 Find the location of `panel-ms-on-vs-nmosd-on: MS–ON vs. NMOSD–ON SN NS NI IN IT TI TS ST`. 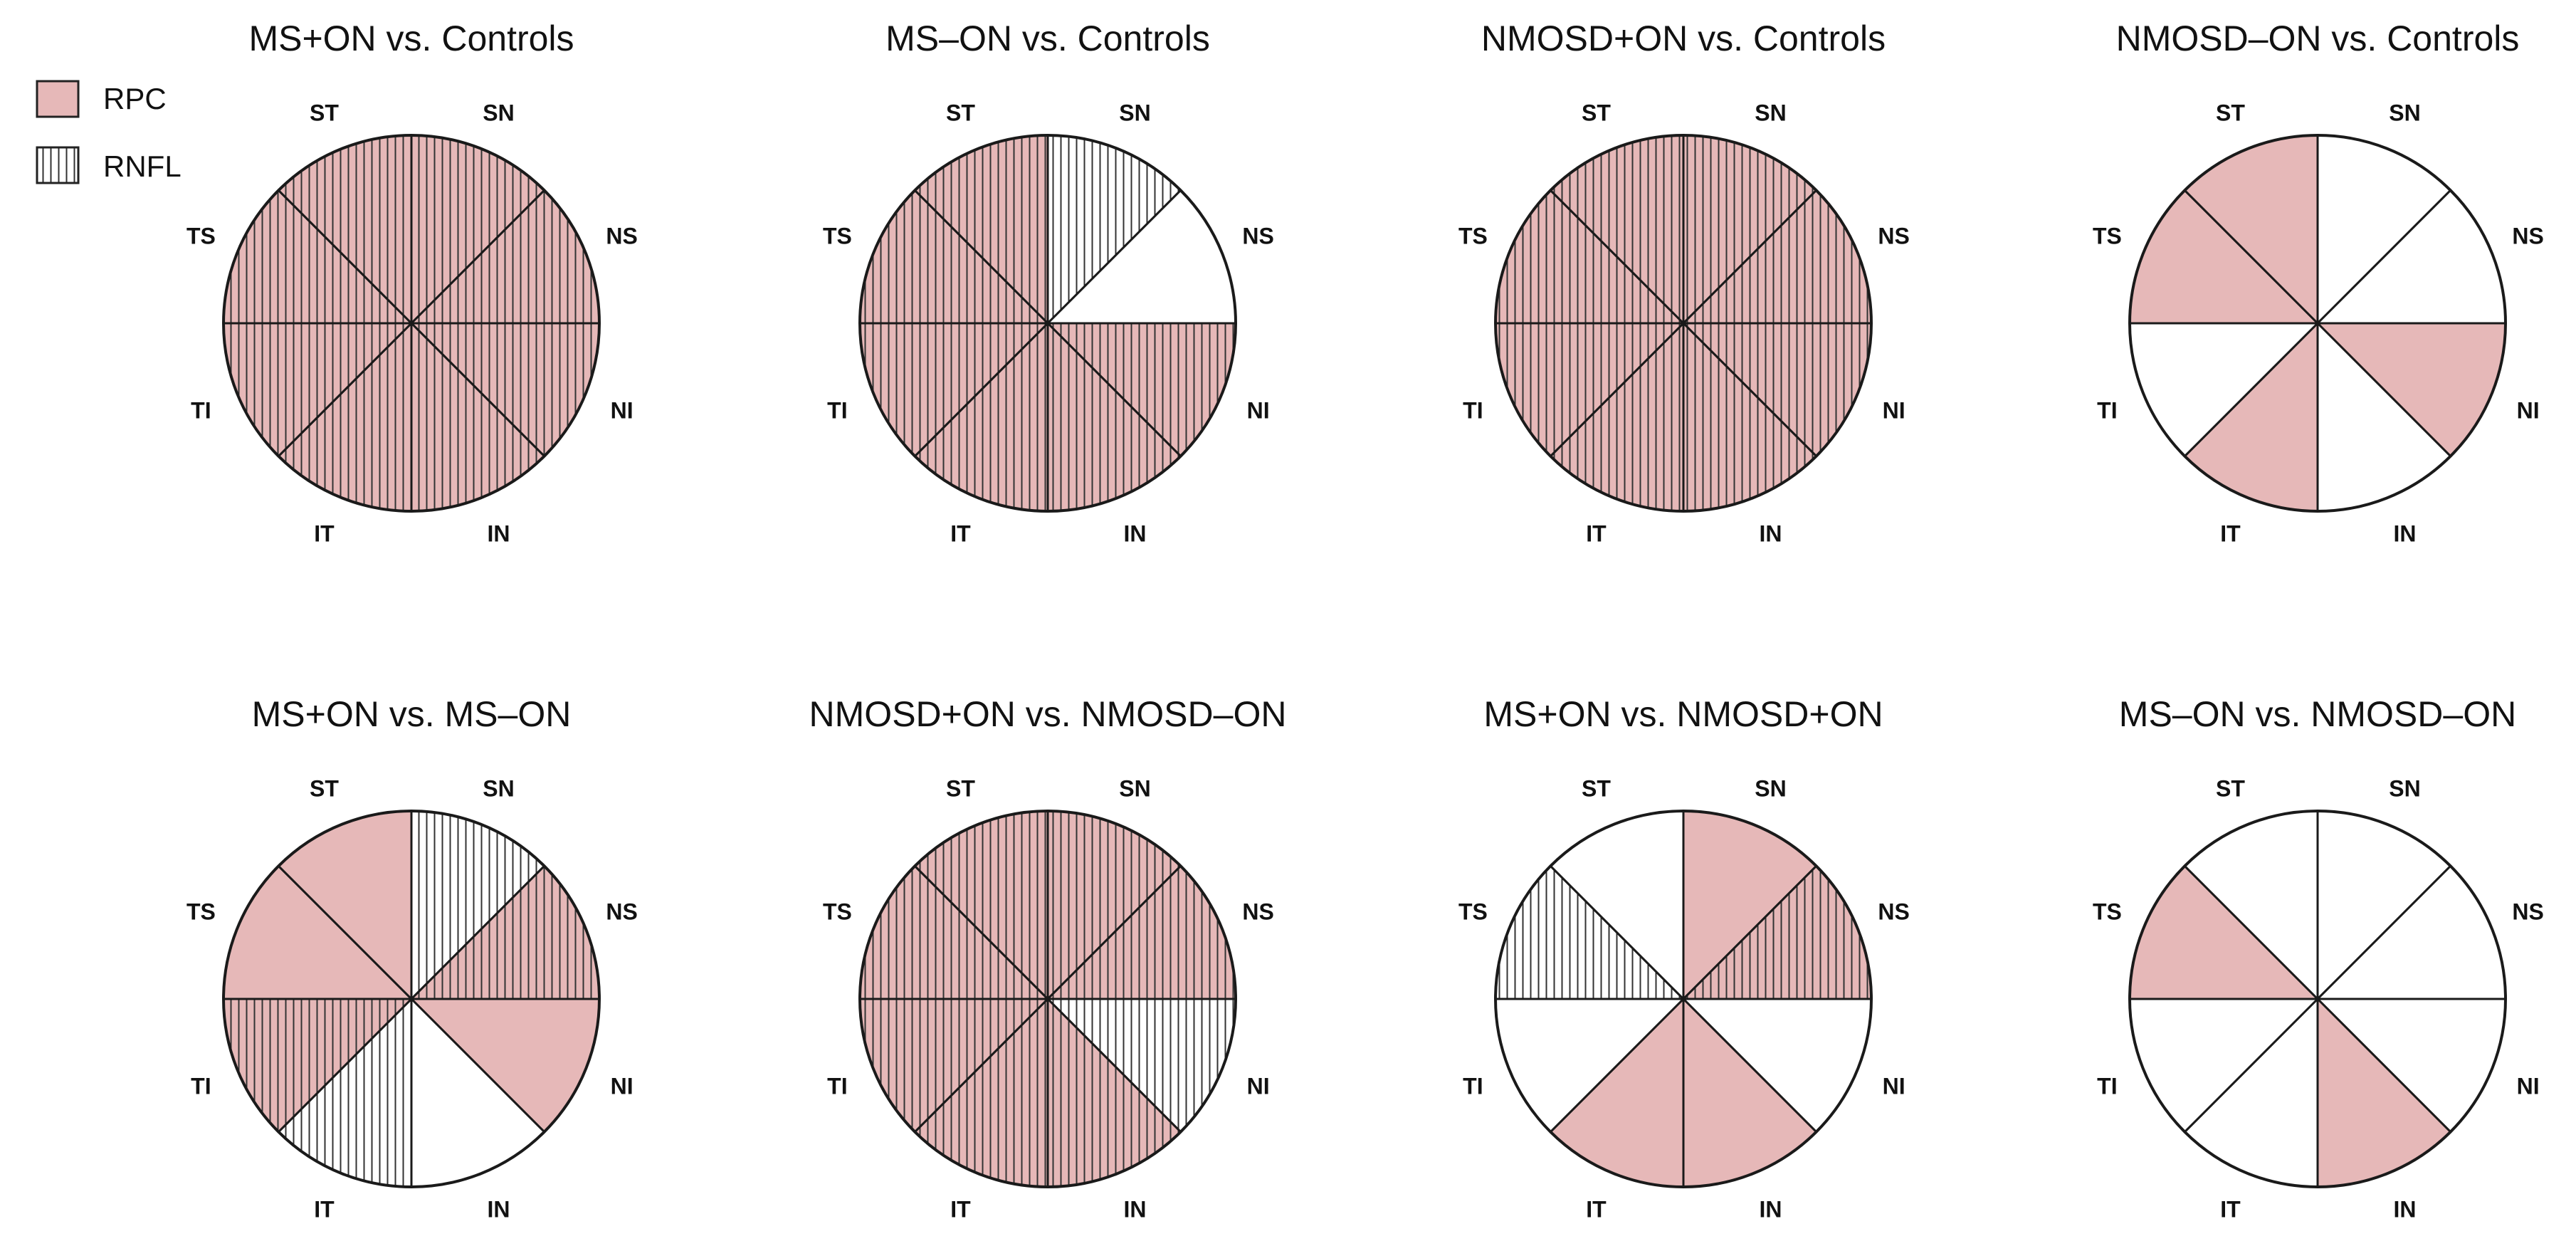

panel-ms-on-vs-nmosd-on: MS–ON vs. NMOSD–ON SN NS NI IN IT TI TS ST is located at coordinates (2318, 958).